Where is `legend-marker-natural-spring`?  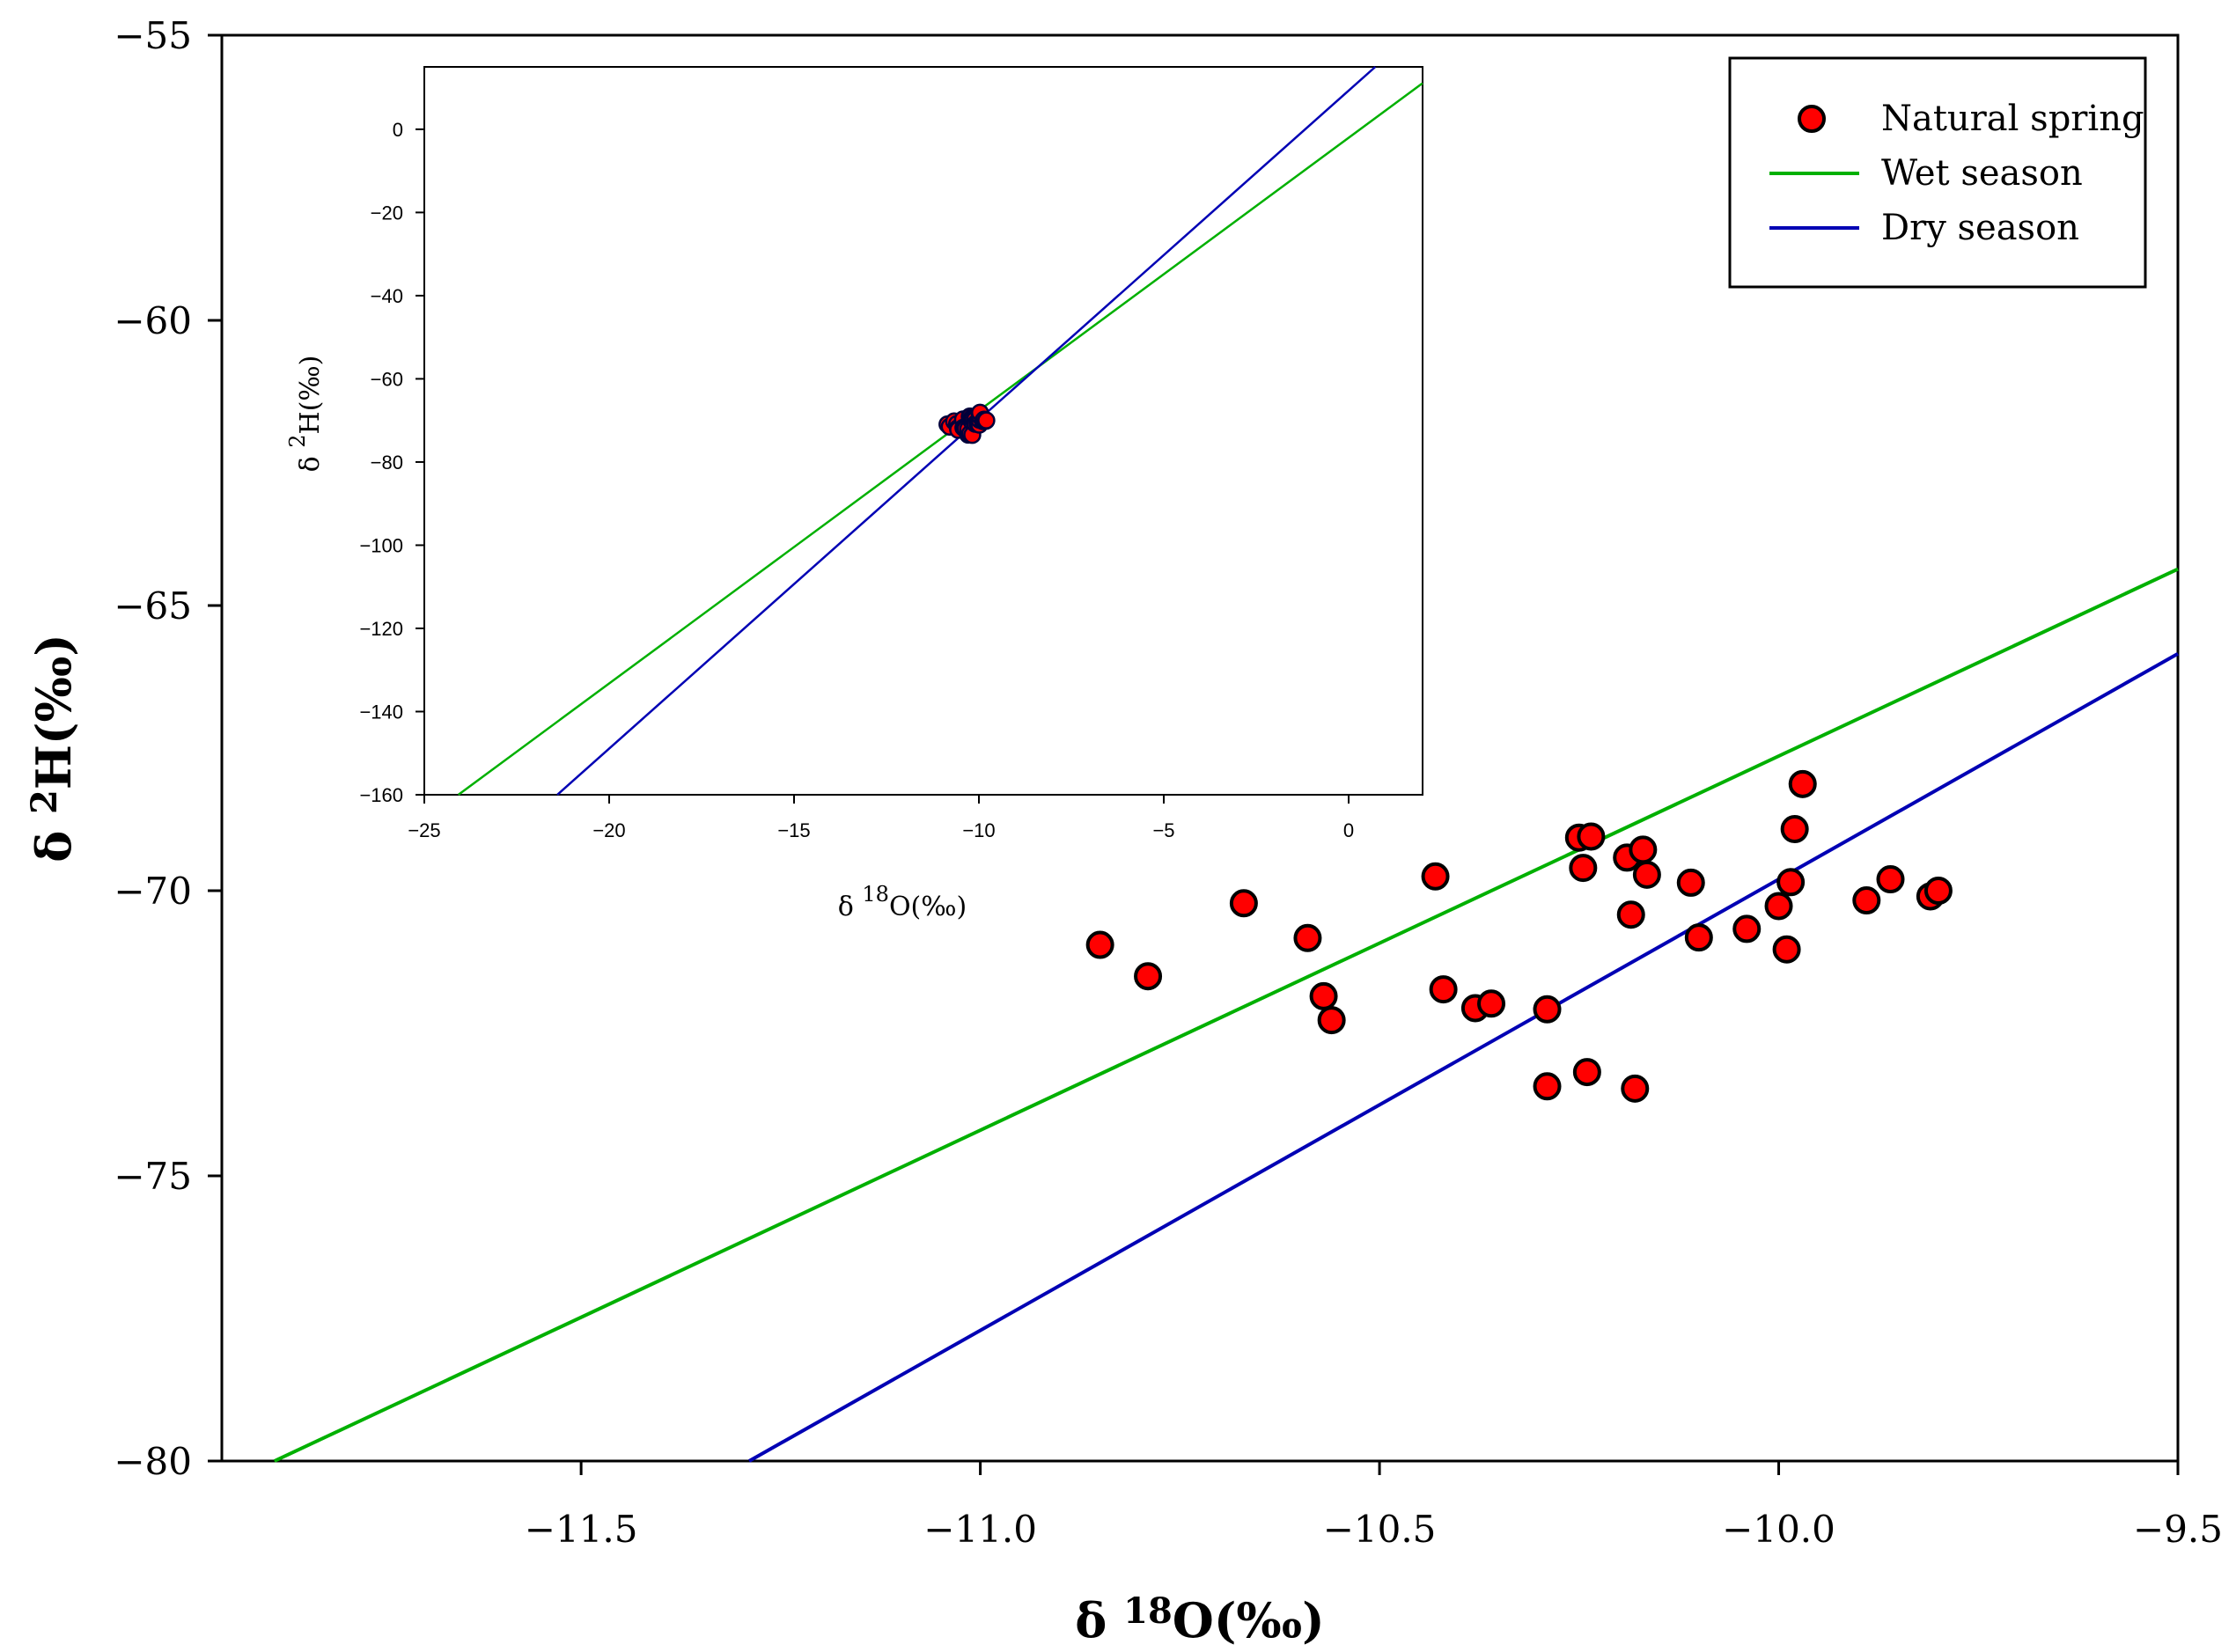
legend-marker-natural-spring is located at coordinates (1812, 119).